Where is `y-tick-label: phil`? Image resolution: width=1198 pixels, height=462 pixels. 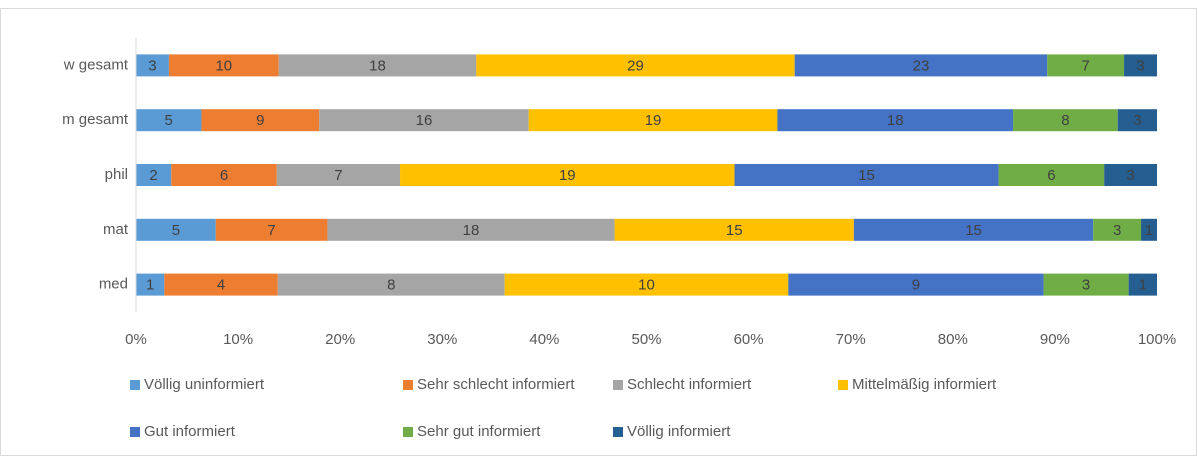
y-tick-label: phil is located at coordinates (116, 174).